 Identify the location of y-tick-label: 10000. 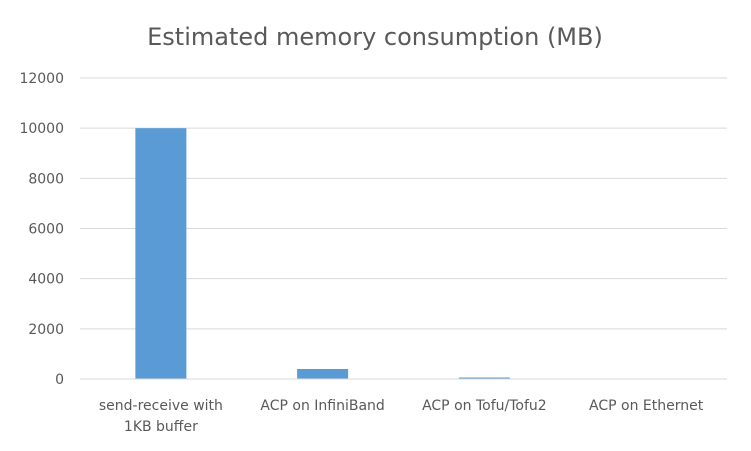
(41, 129).